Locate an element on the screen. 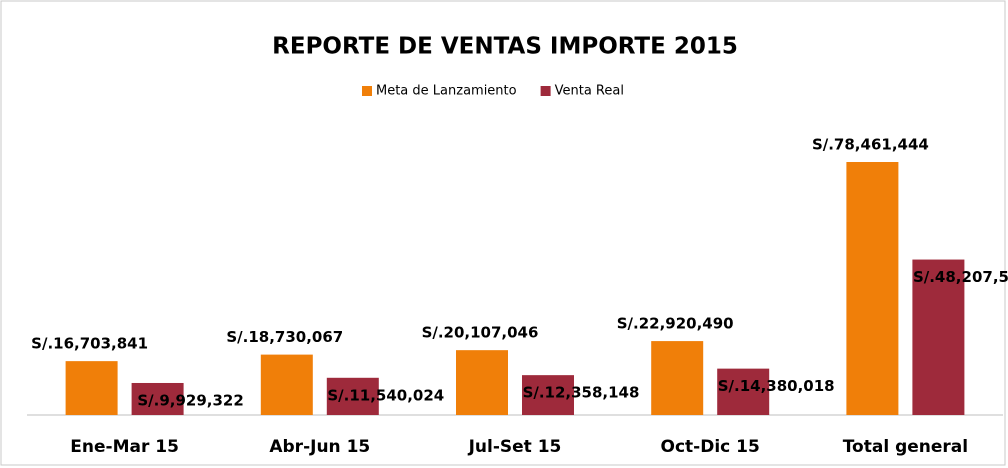  x-tick-label: Ene-Mar 15 is located at coordinates (124, 447).